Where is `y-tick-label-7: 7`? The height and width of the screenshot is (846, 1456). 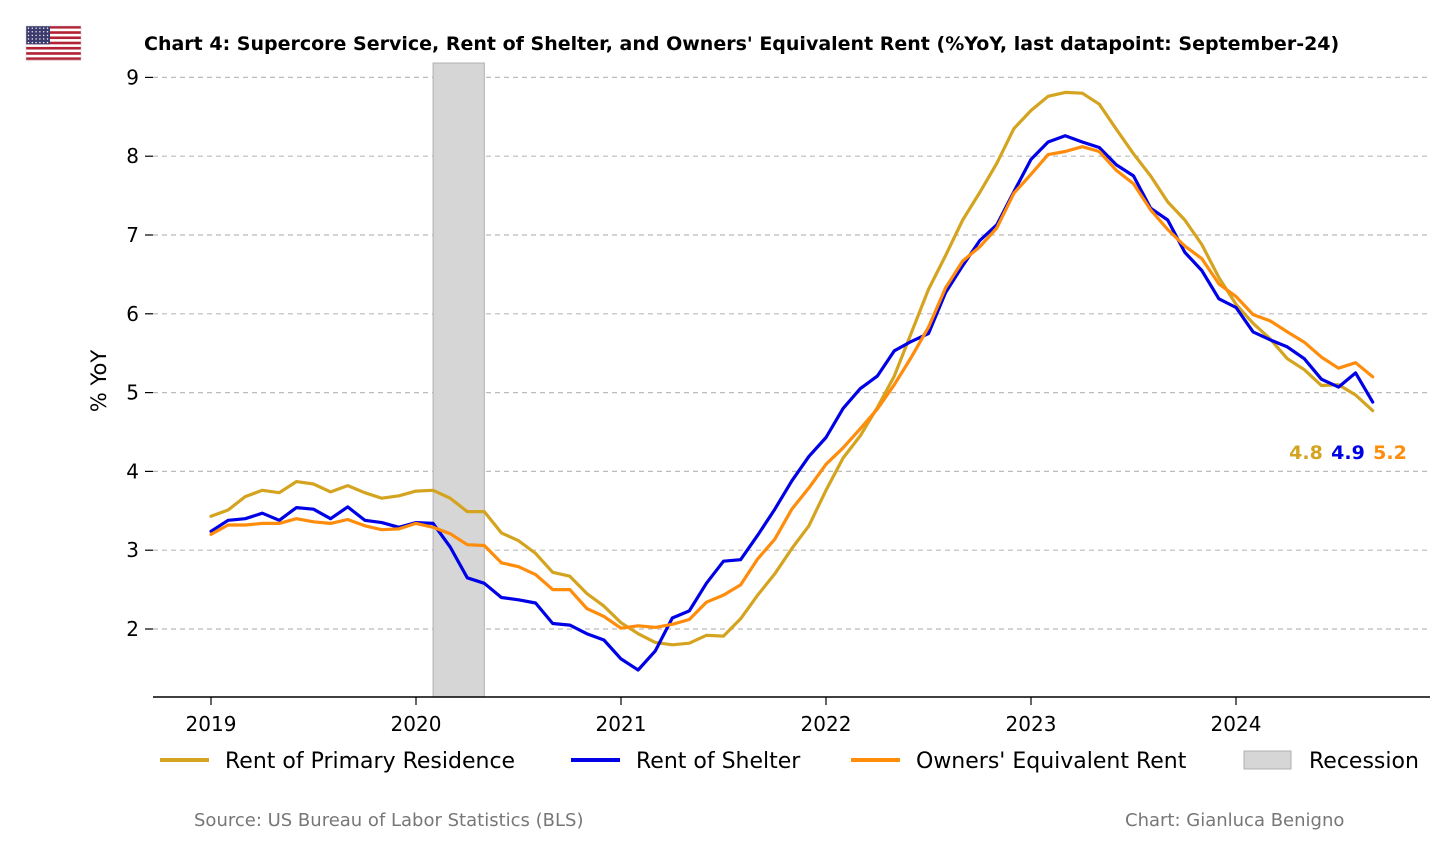 y-tick-label-7: 7 is located at coordinates (132, 235).